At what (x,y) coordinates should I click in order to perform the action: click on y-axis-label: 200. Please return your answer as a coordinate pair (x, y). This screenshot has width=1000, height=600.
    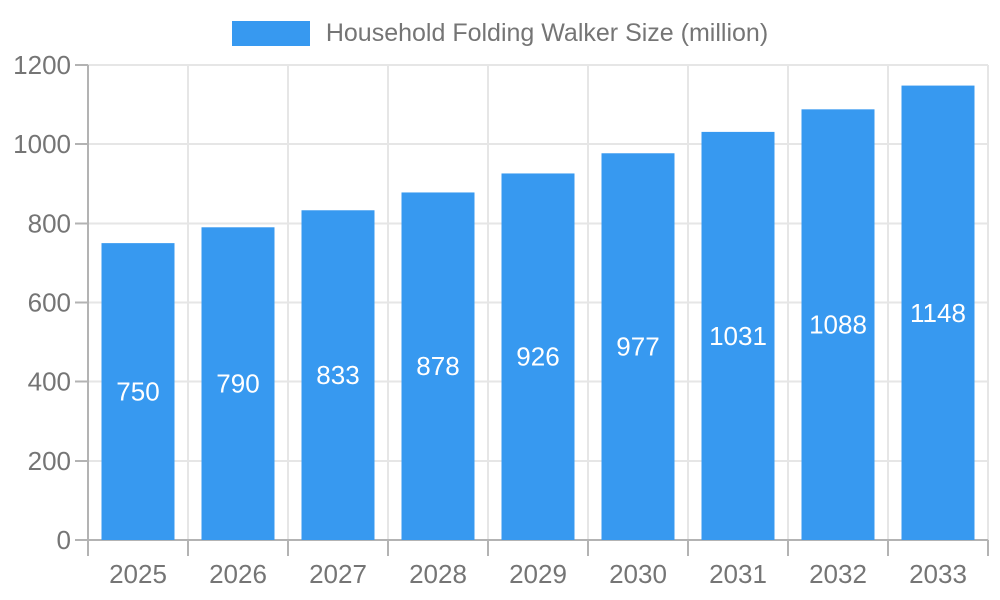
    Looking at the image, I should click on (49, 461).